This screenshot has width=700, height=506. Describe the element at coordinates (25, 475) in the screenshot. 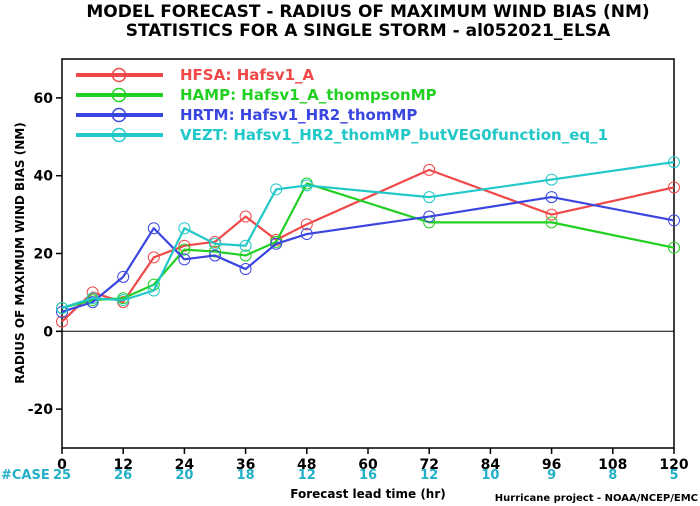

I see `case-label: #CASE` at that location.